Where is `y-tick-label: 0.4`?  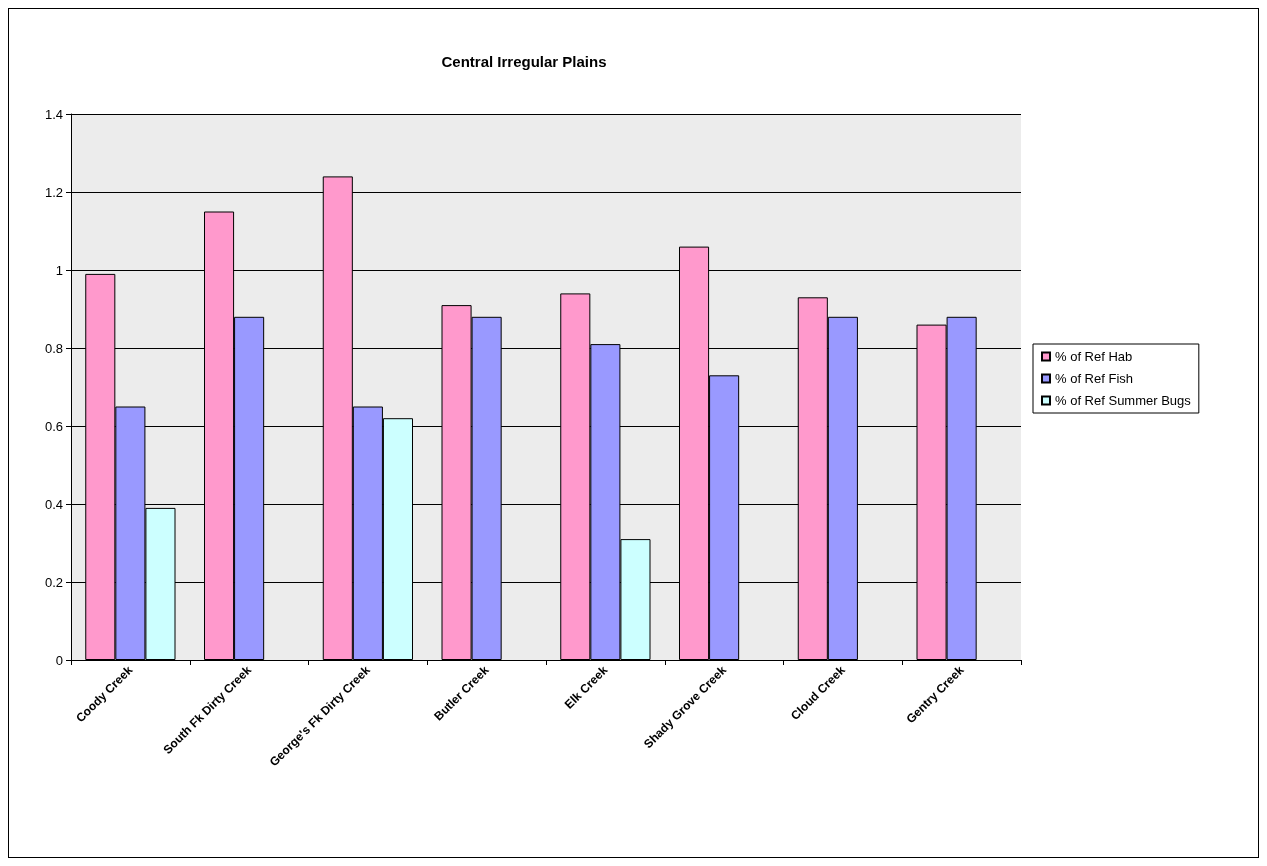
y-tick-label: 0.4 is located at coordinates (53, 504).